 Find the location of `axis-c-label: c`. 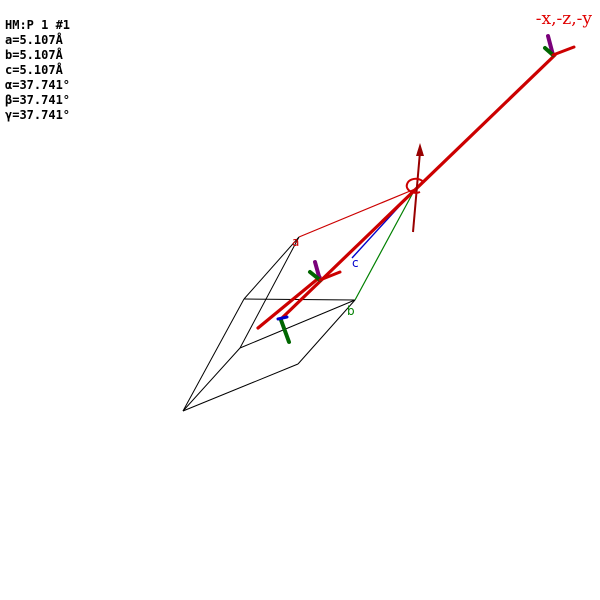

axis-c-label: c is located at coordinates (355, 263).